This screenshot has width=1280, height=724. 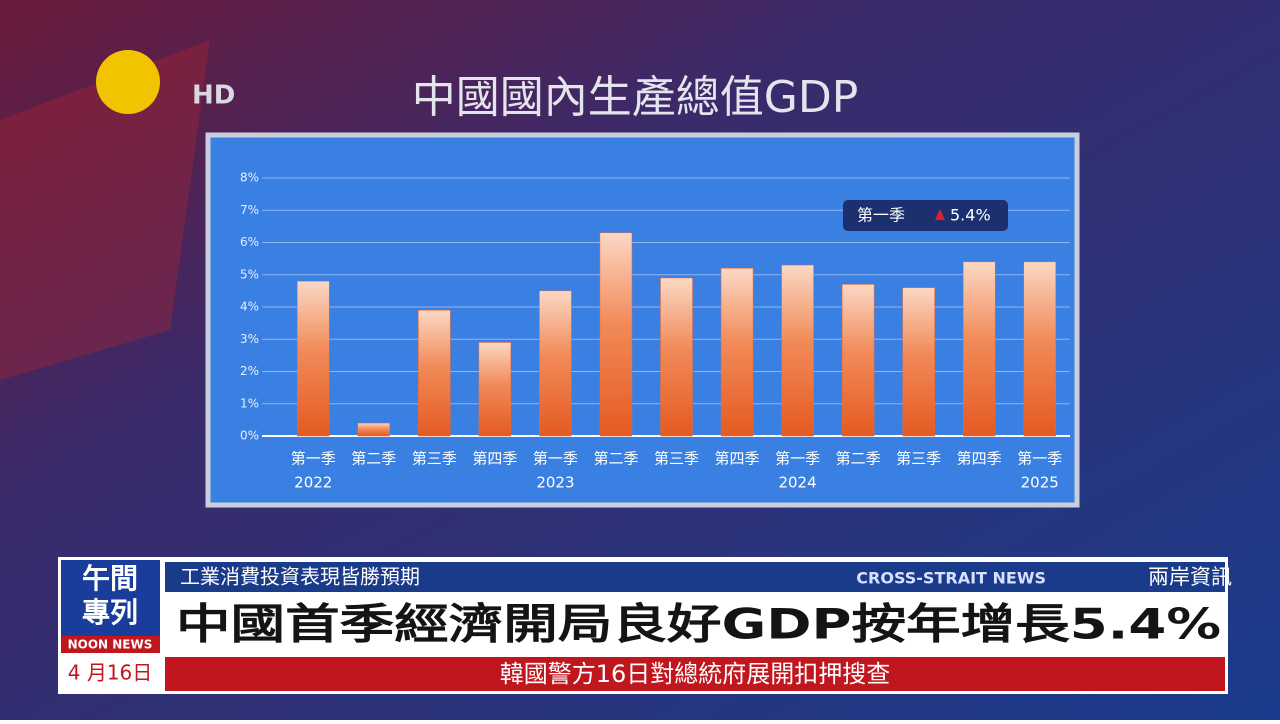 I want to click on year-label: 2022, so click(x=313, y=483).